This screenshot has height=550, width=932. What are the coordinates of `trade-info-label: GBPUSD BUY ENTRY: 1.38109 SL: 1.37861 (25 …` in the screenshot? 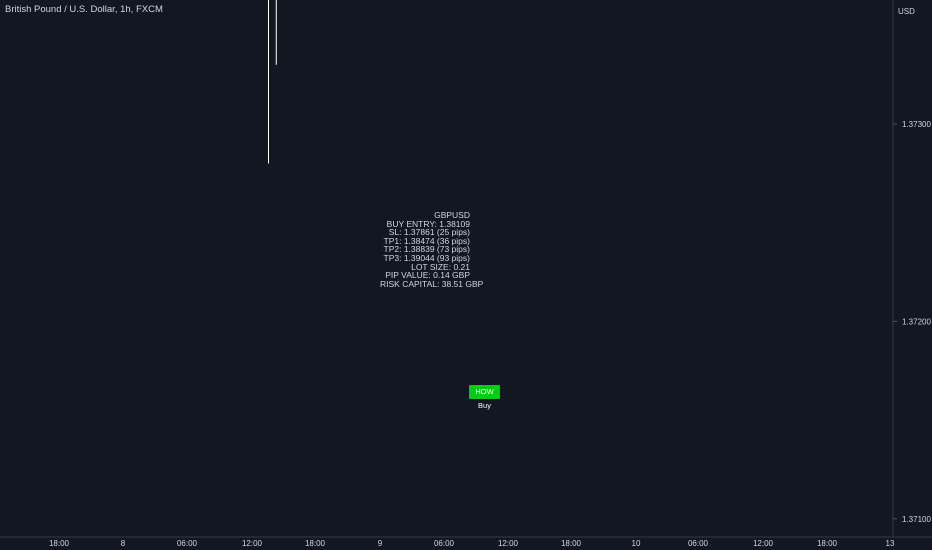 It's located at (432, 249).